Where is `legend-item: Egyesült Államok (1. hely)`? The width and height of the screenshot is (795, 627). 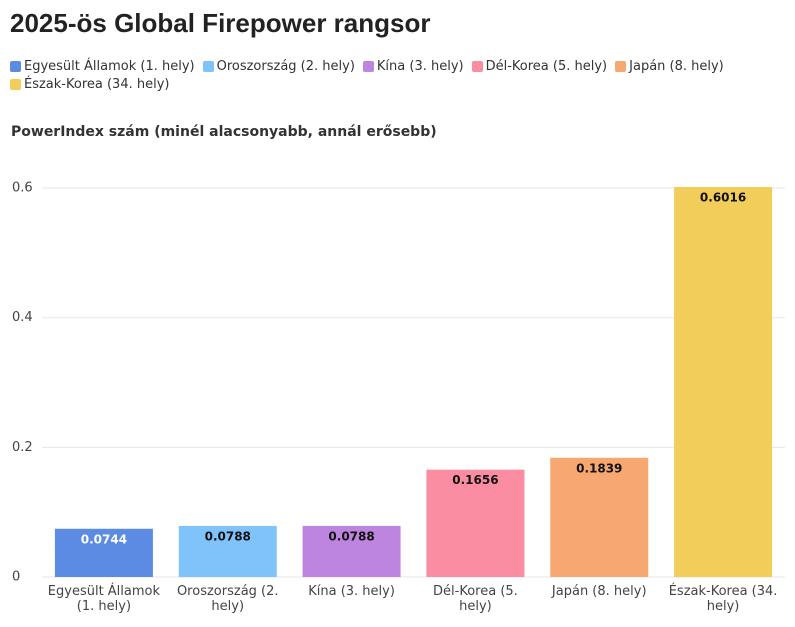 legend-item: Egyesült Államok (1. hely) is located at coordinates (102, 66).